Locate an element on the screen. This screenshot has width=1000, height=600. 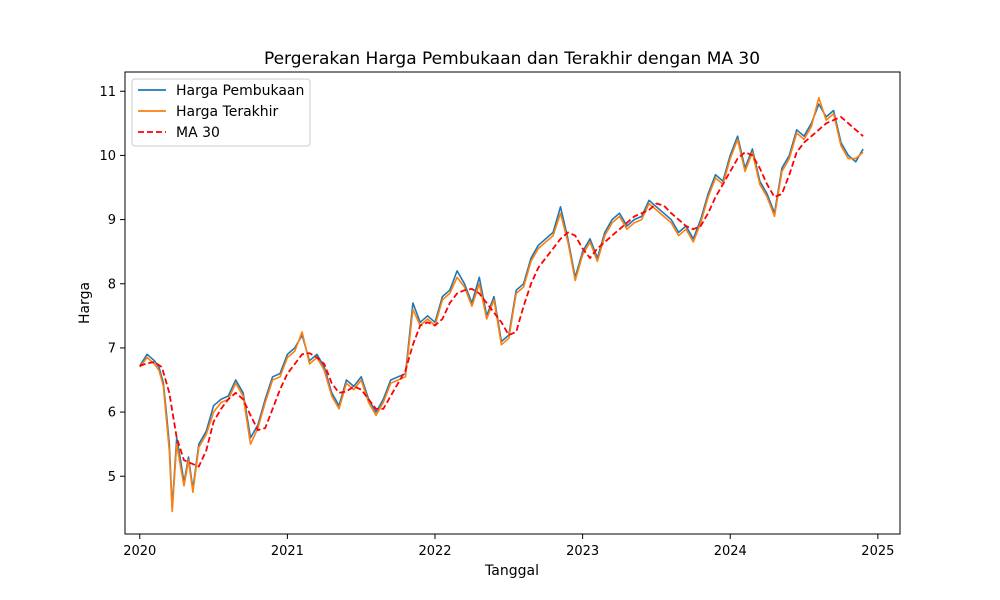
y-axis: 5 6 7 8 9 10 11 is located at coordinates (112, 285).